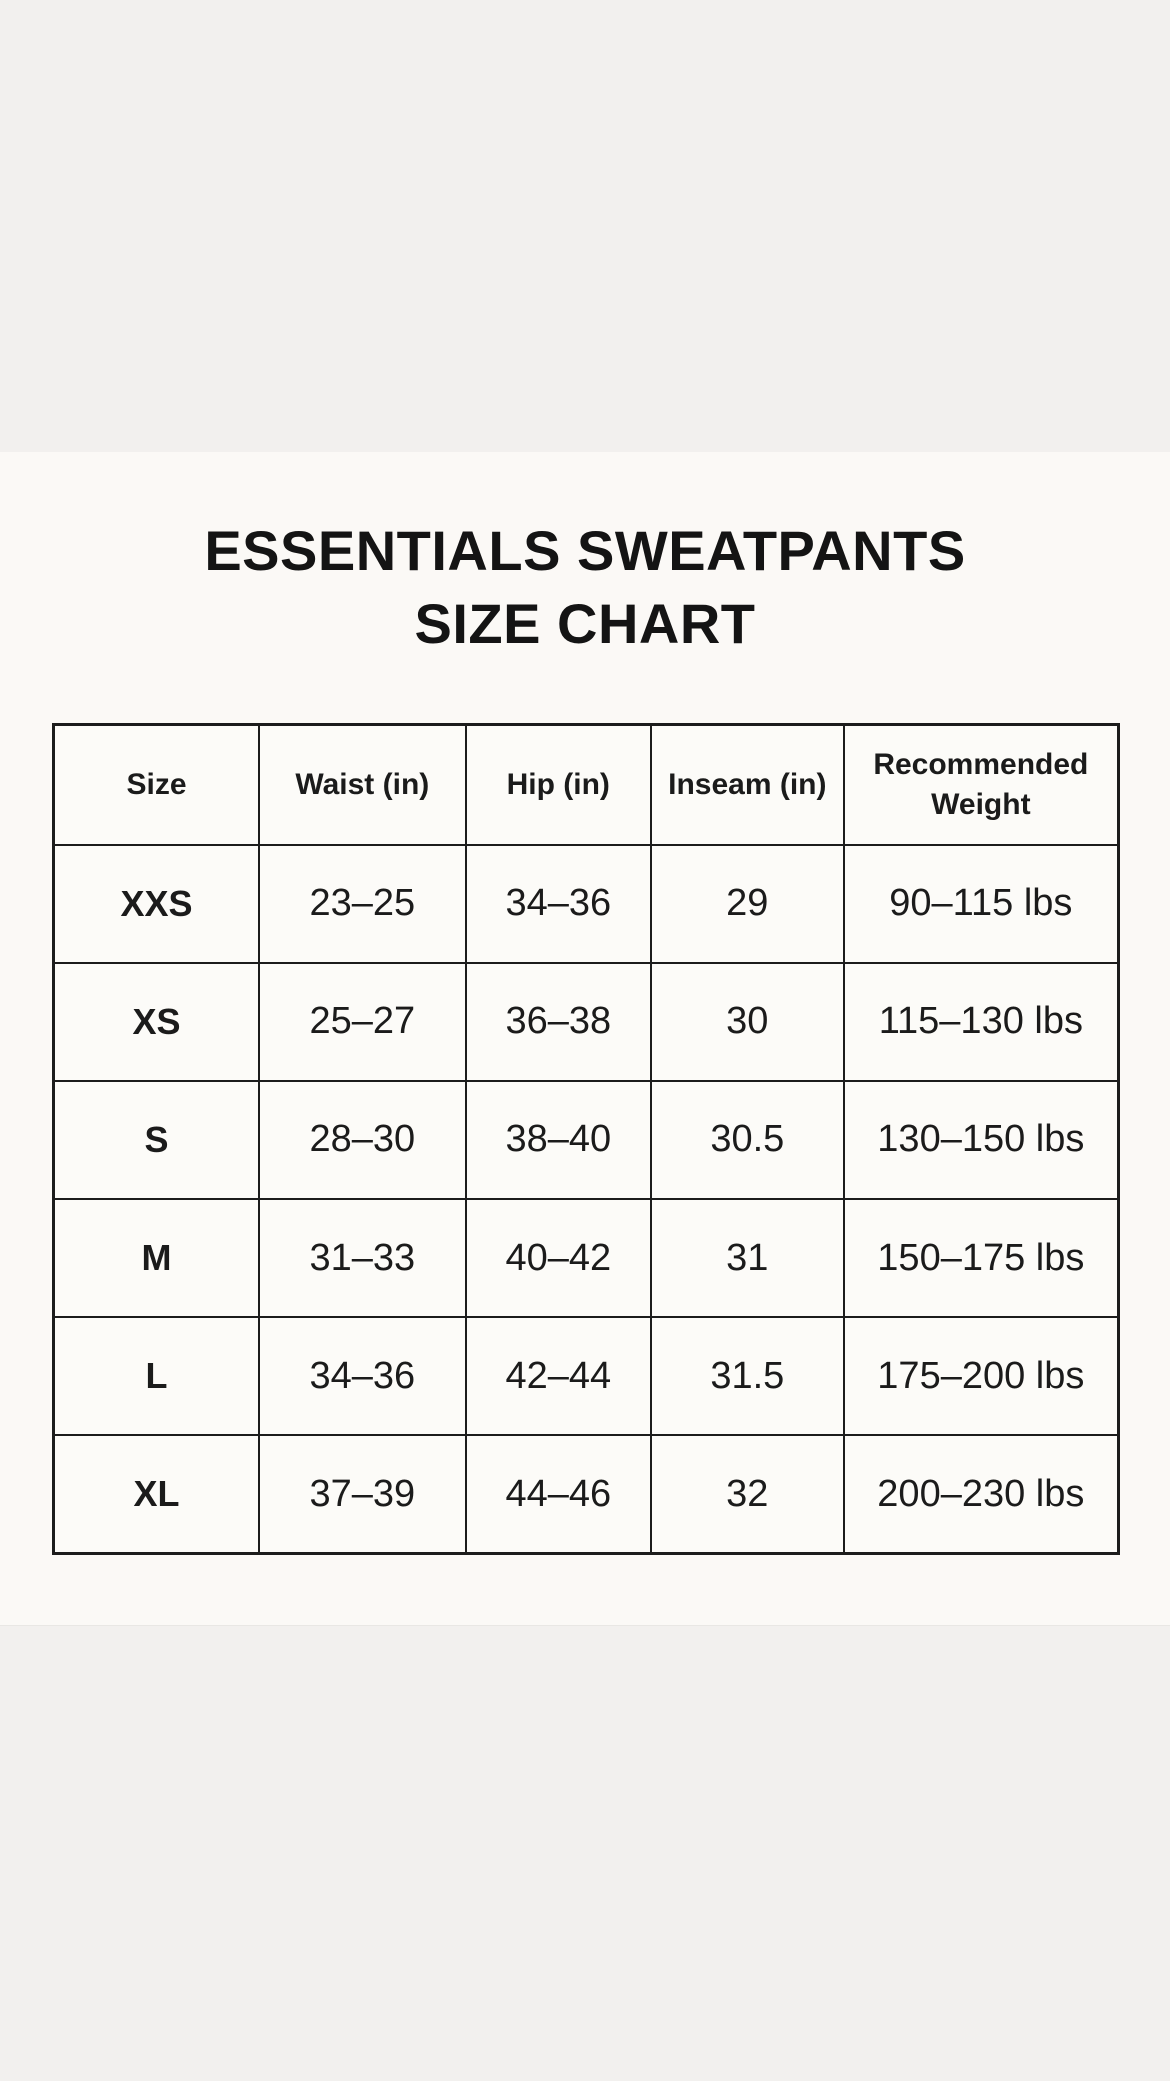  Describe the element at coordinates (747, 1258) in the screenshot. I see `value-cell: 31` at that location.